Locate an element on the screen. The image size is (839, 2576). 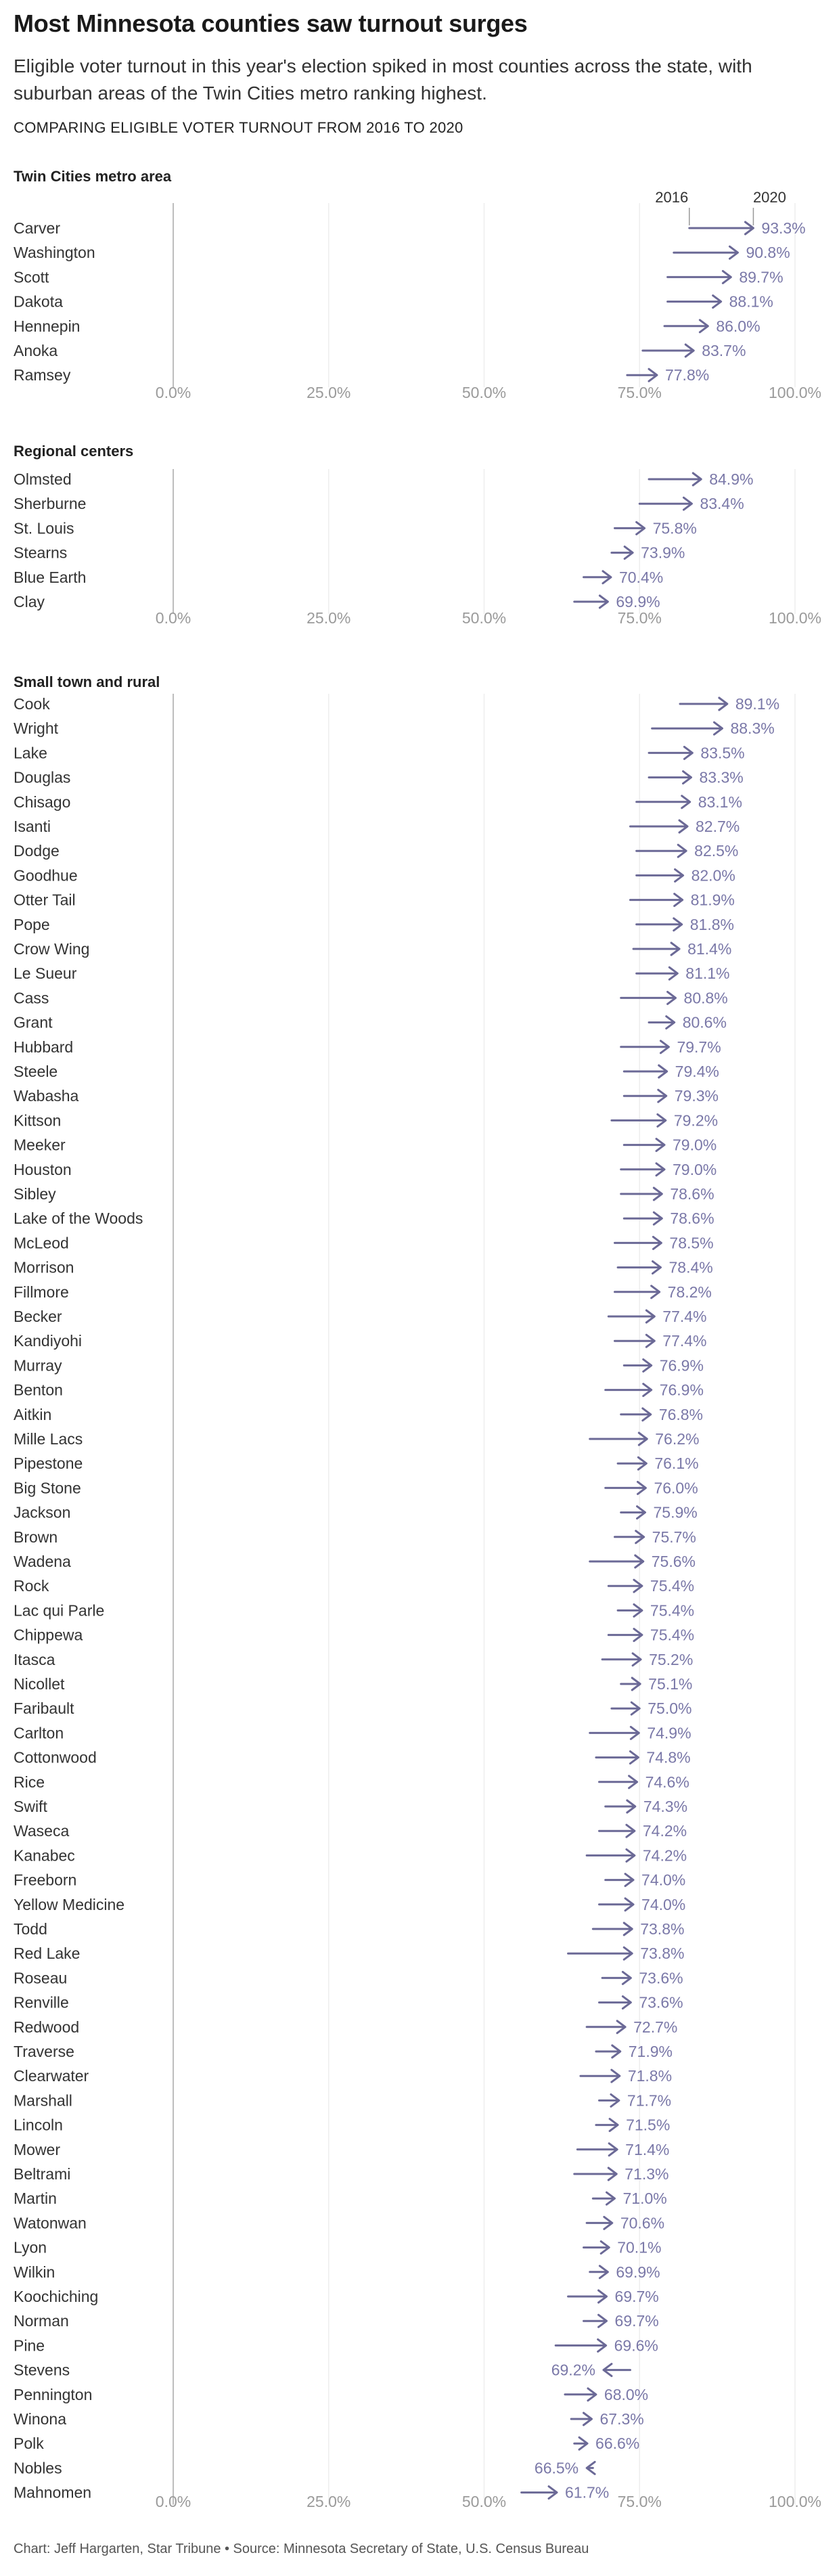
arrow-head-morrison is located at coordinates (656, 1267).